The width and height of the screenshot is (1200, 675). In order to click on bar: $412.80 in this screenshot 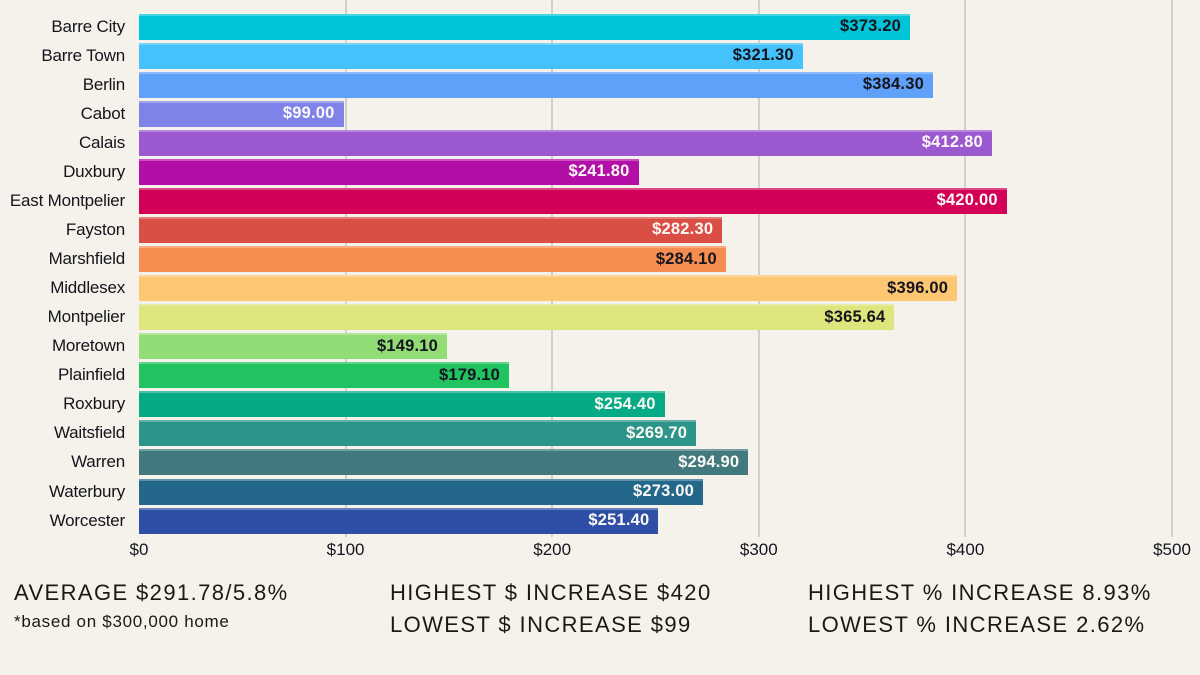, I will do `click(565, 142)`.